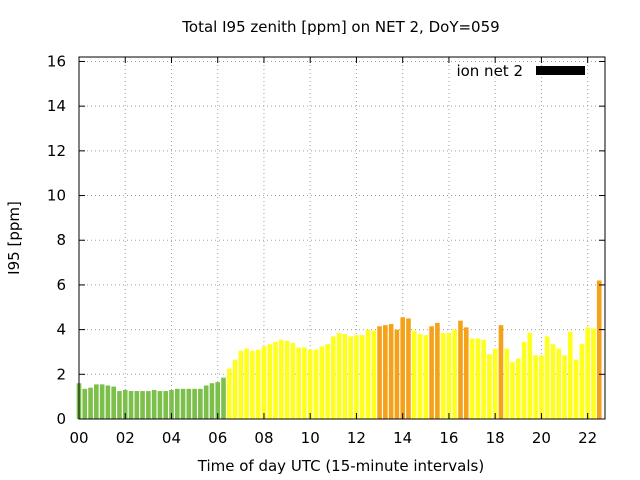  What do you see at coordinates (61, 419) in the screenshot?
I see `y-tick-label: 0` at bounding box center [61, 419].